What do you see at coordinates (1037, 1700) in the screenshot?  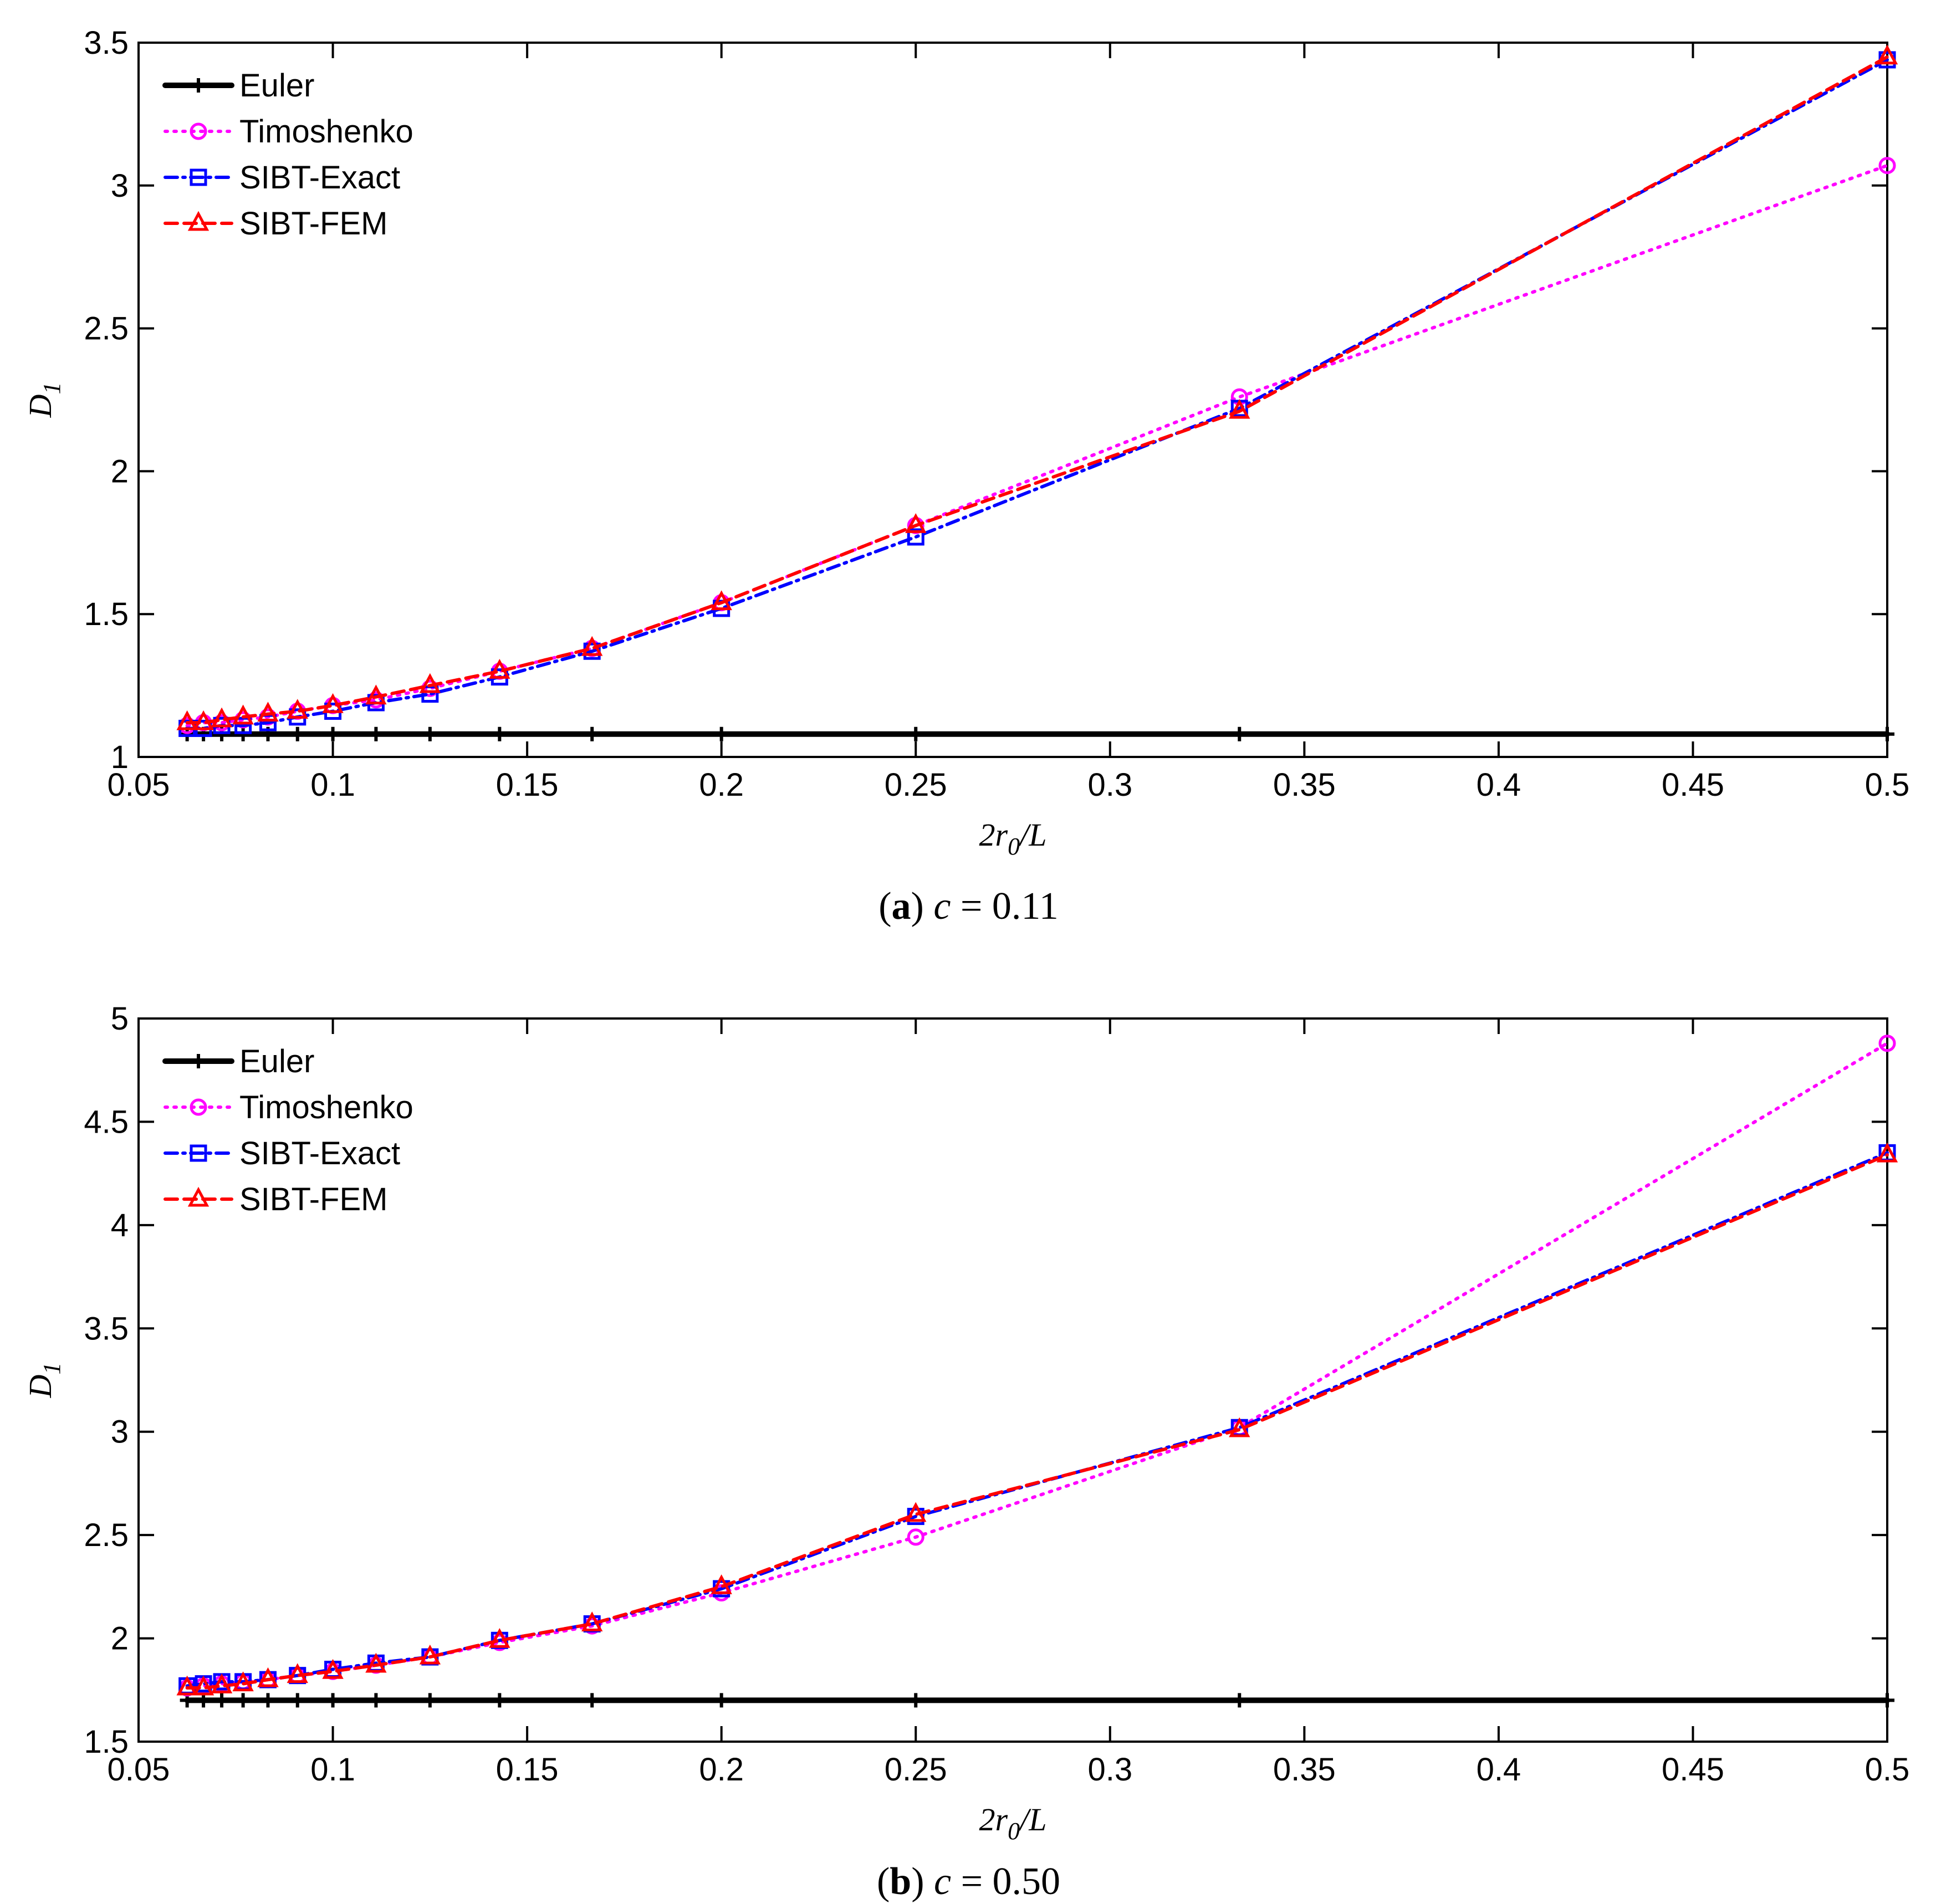 I see `series-euler` at bounding box center [1037, 1700].